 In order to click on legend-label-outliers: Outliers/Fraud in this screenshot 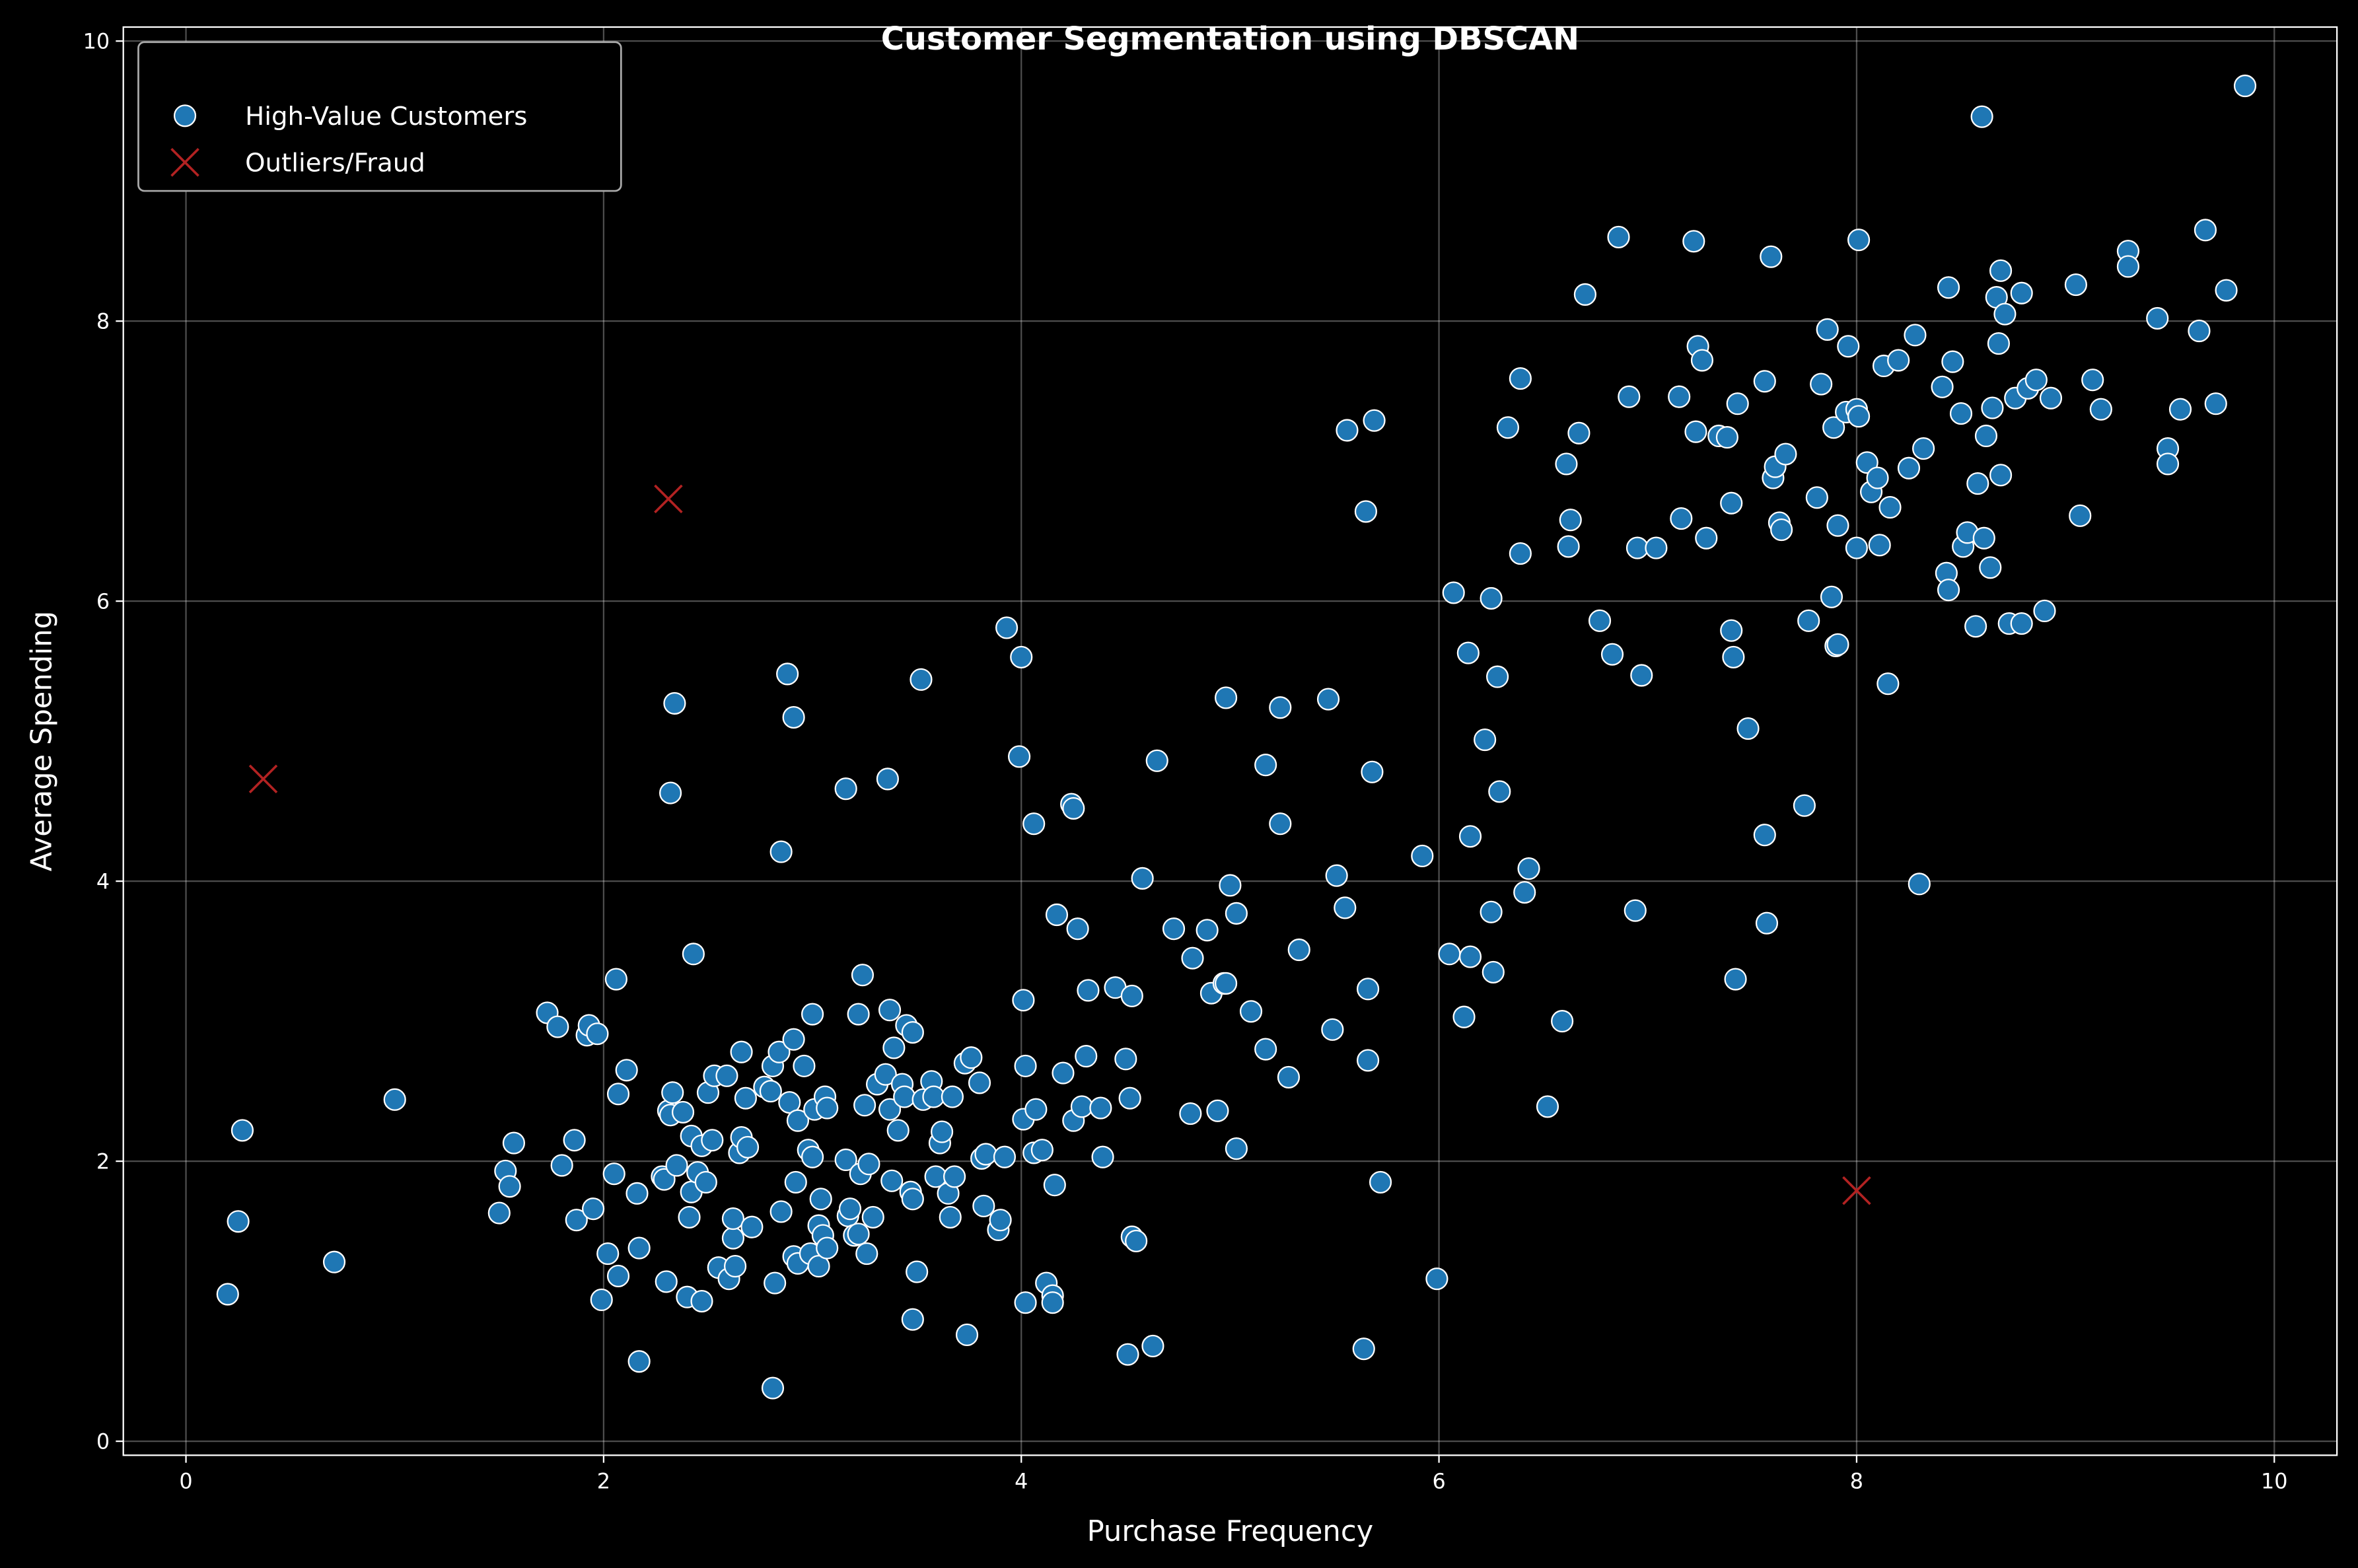, I will do `click(335, 163)`.